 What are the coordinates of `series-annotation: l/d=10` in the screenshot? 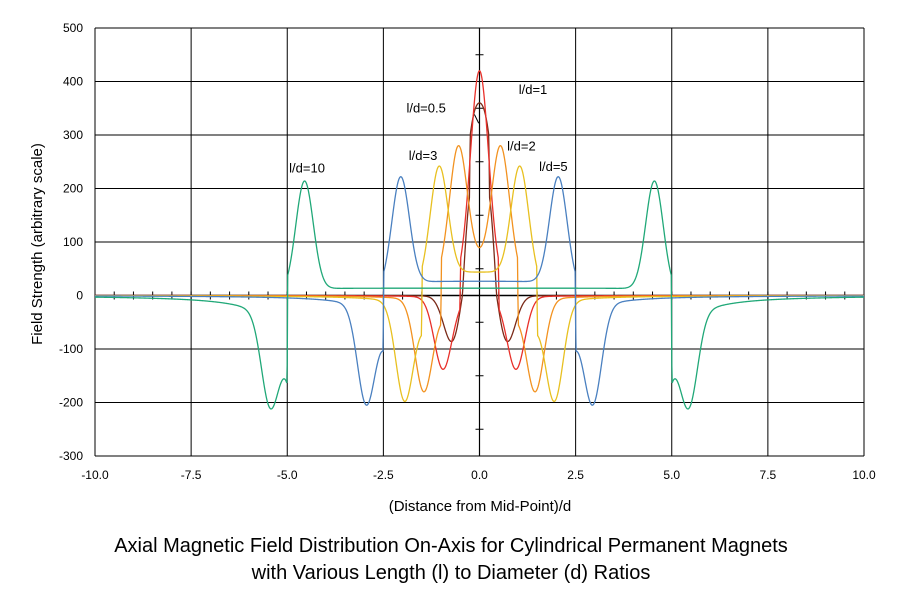 It's located at (307, 167).